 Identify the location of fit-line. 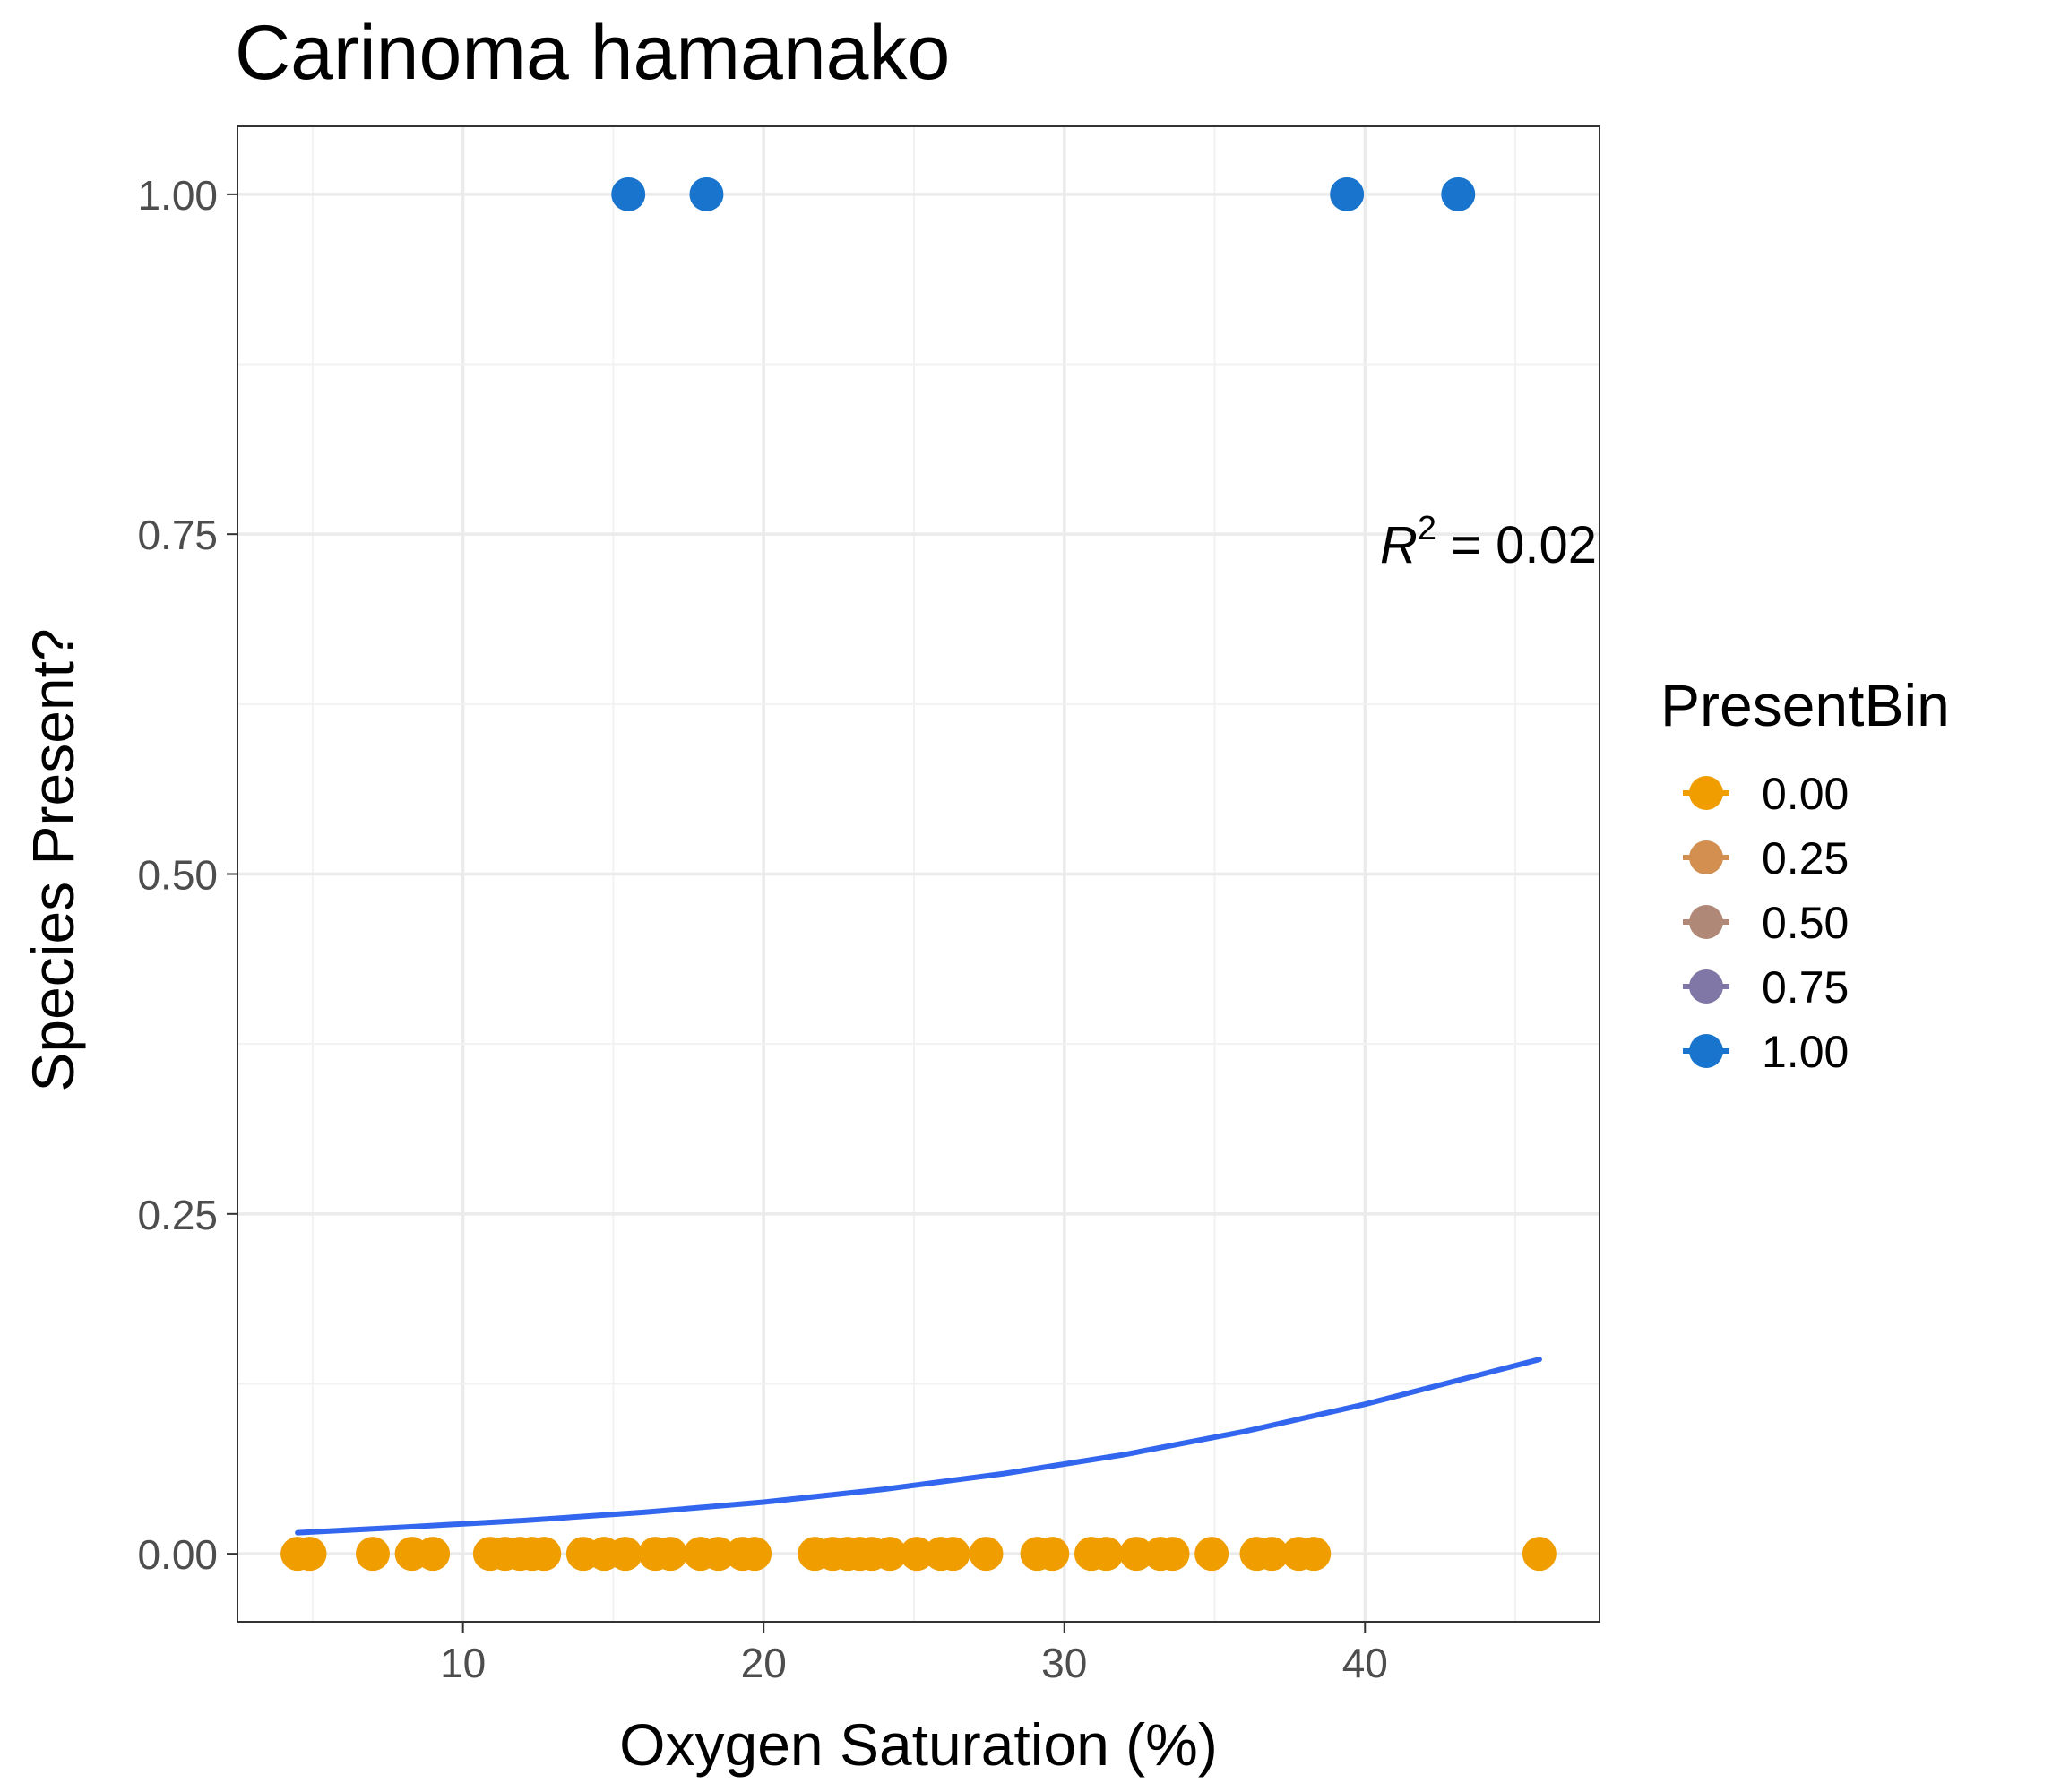
(919, 1447).